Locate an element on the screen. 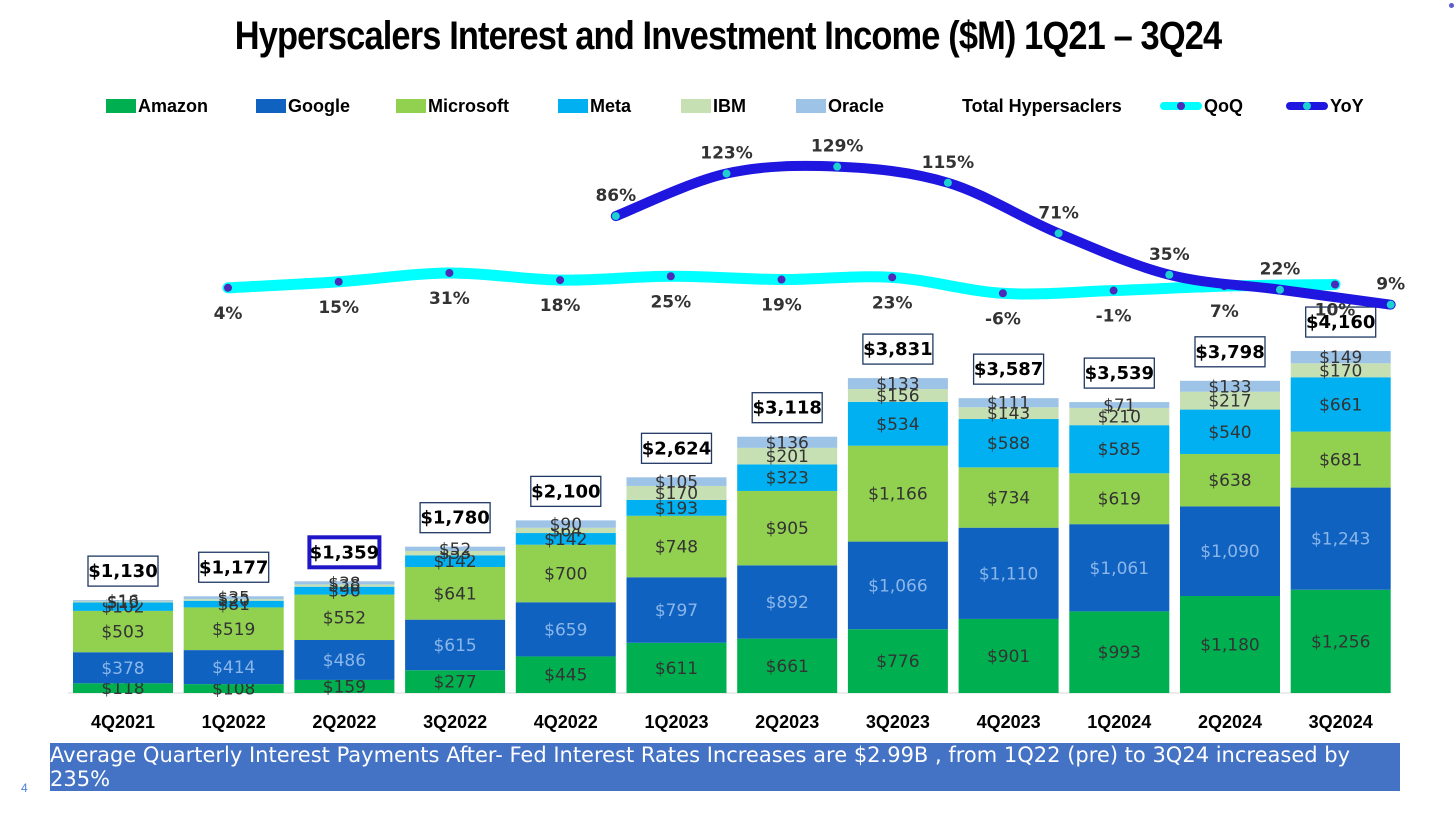  x-tick-3Q2022: 3Q2022 is located at coordinates (455, 722).